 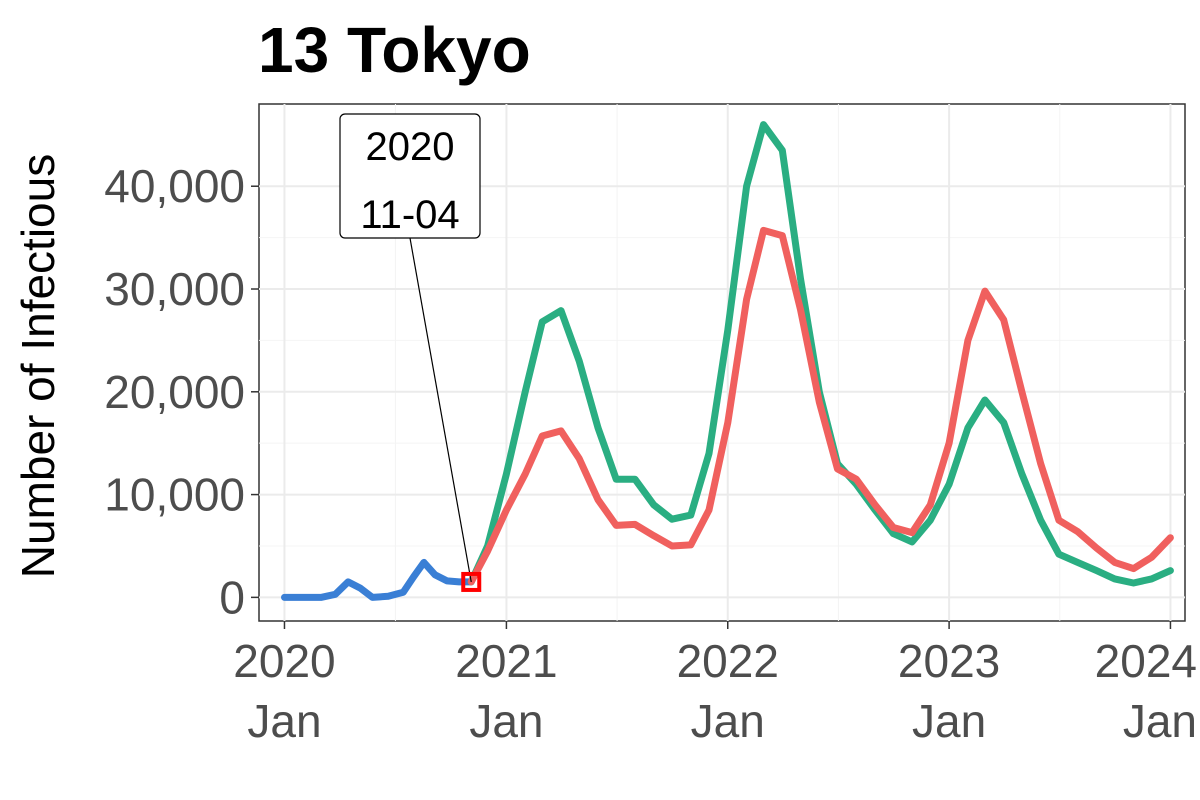 I want to click on annotation: 2020 11-04, so click(x=410, y=352).